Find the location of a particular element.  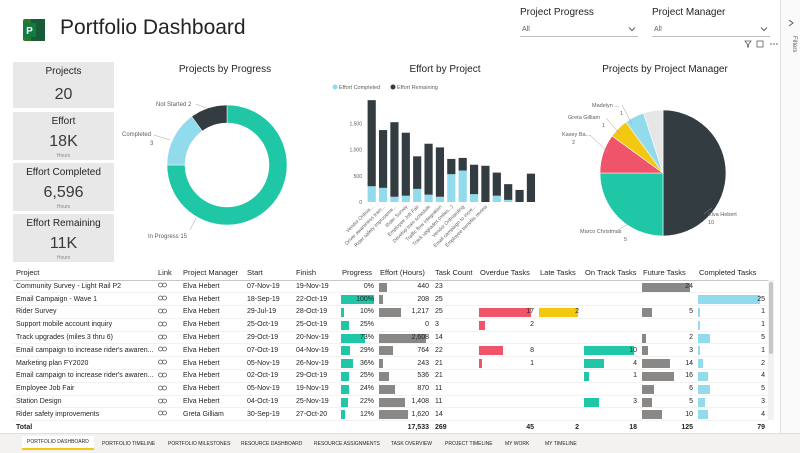

projects-by-progress-chart: In Progress 15 Completed 3 Not Started 2 is located at coordinates (220, 168).